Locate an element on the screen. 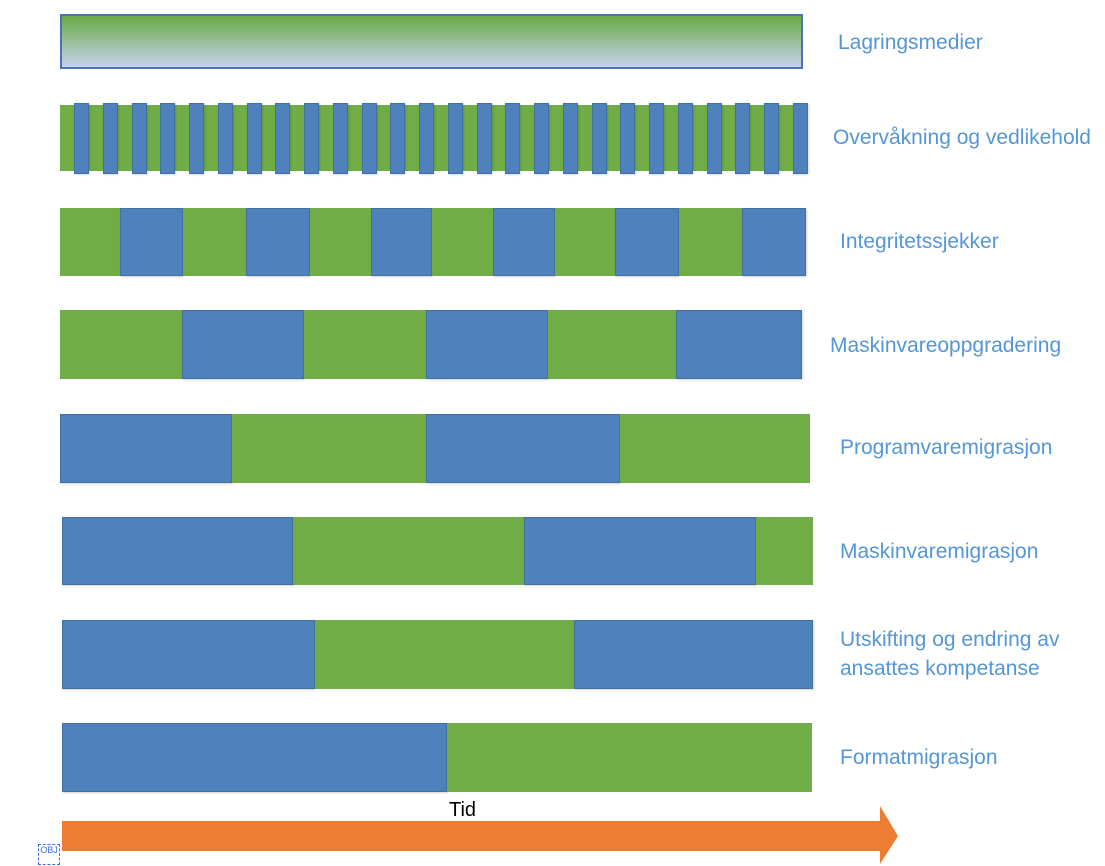 This screenshot has height=866, width=1105. right-arrow-icon is located at coordinates (480, 835).